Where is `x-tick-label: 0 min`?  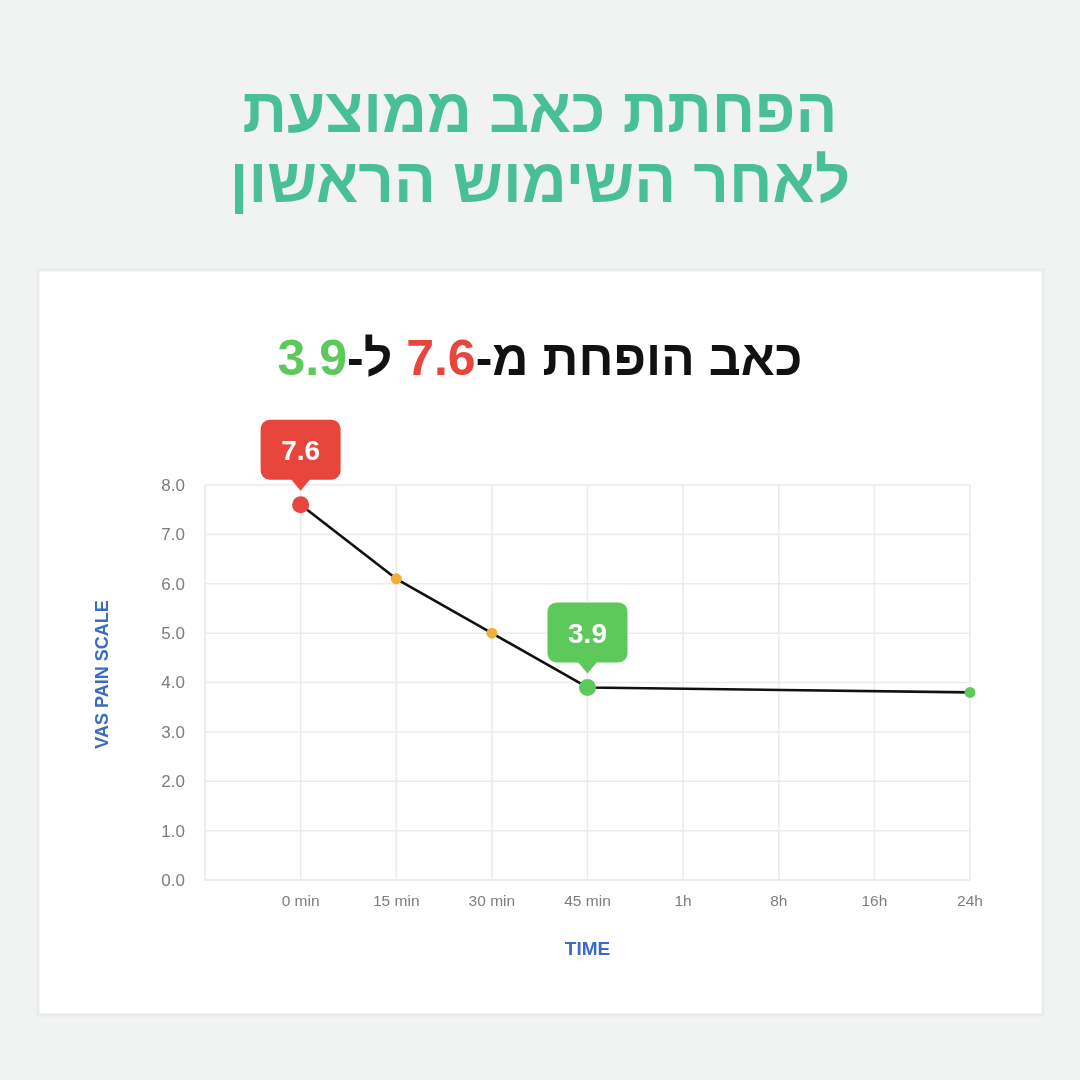
x-tick-label: 0 min is located at coordinates (300, 900).